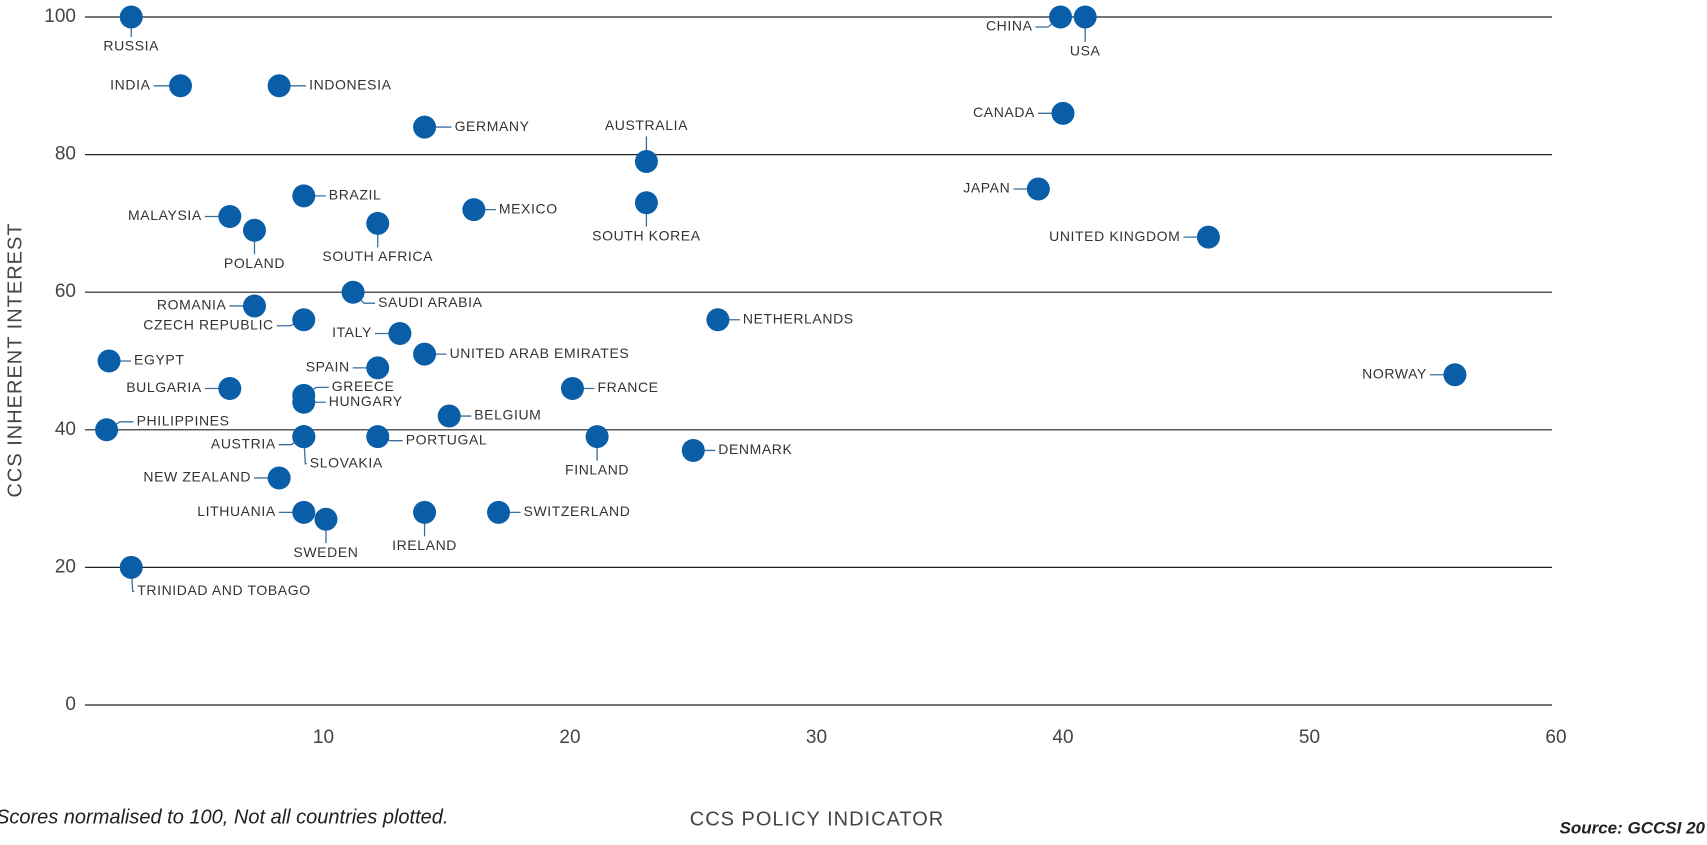 The image size is (1707, 845). Describe the element at coordinates (355, 195) in the screenshot. I see `point-label: BRAZIL` at that location.